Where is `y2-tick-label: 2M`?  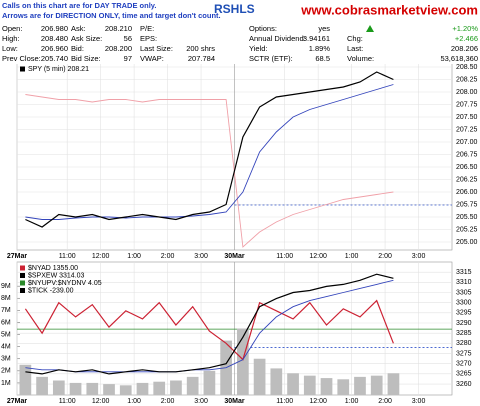
y2-tick-label: 2M is located at coordinates (6, 371).